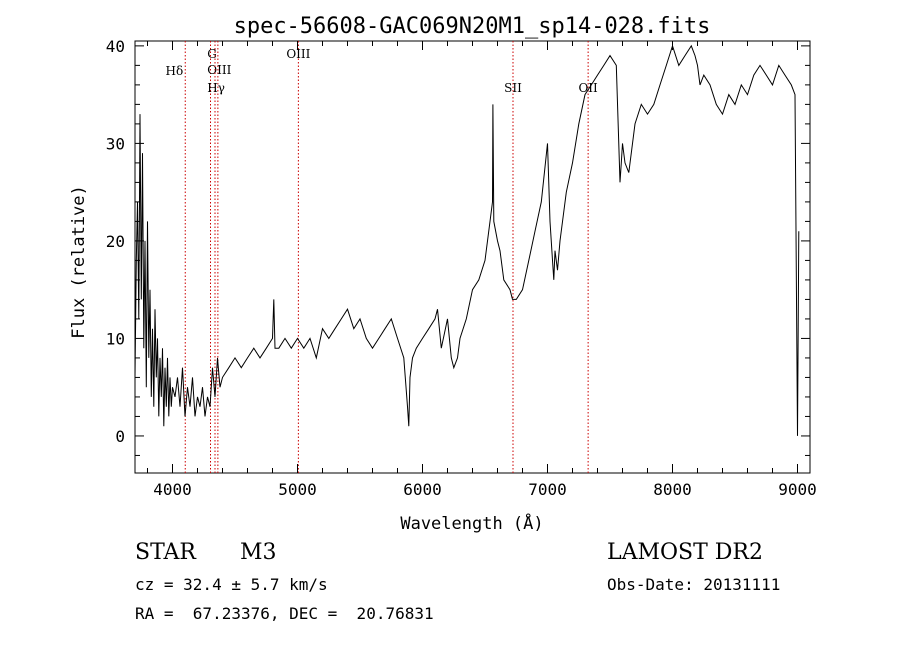 The height and width of the screenshot is (649, 900). Describe the element at coordinates (685, 552) in the screenshot. I see `survey-name: LAMOST DR2` at that location.